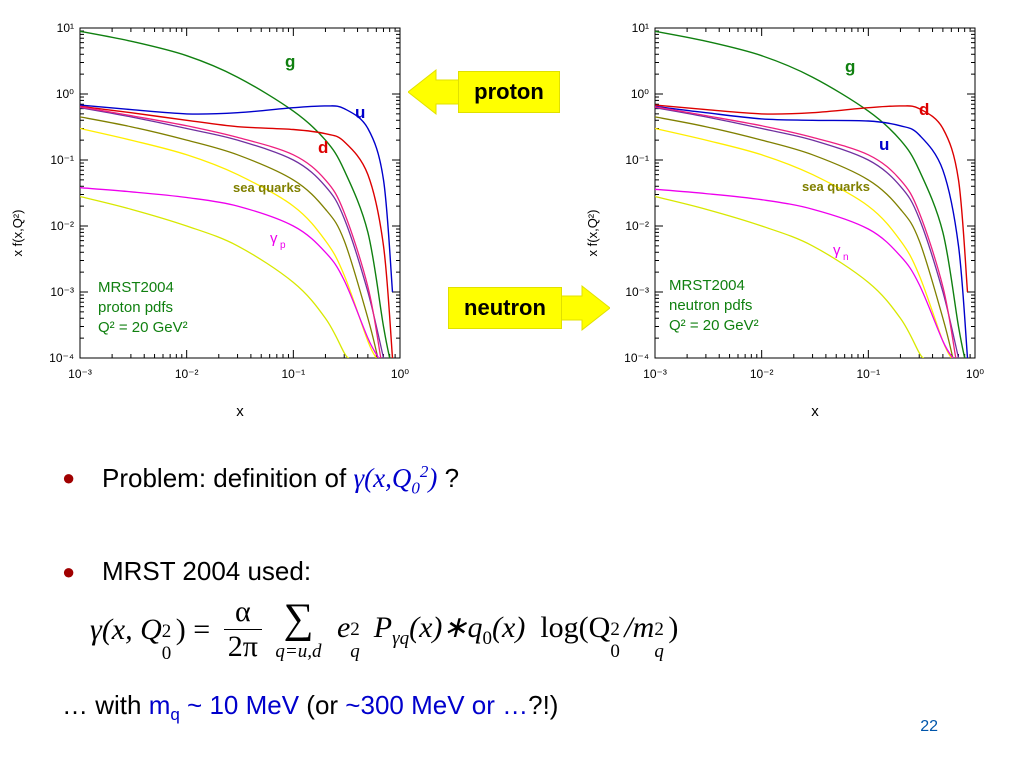 This screenshot has height=768, width=1024. What do you see at coordinates (415, 488) in the screenshot?
I see `gamma-expression-sub: 0` at bounding box center [415, 488].